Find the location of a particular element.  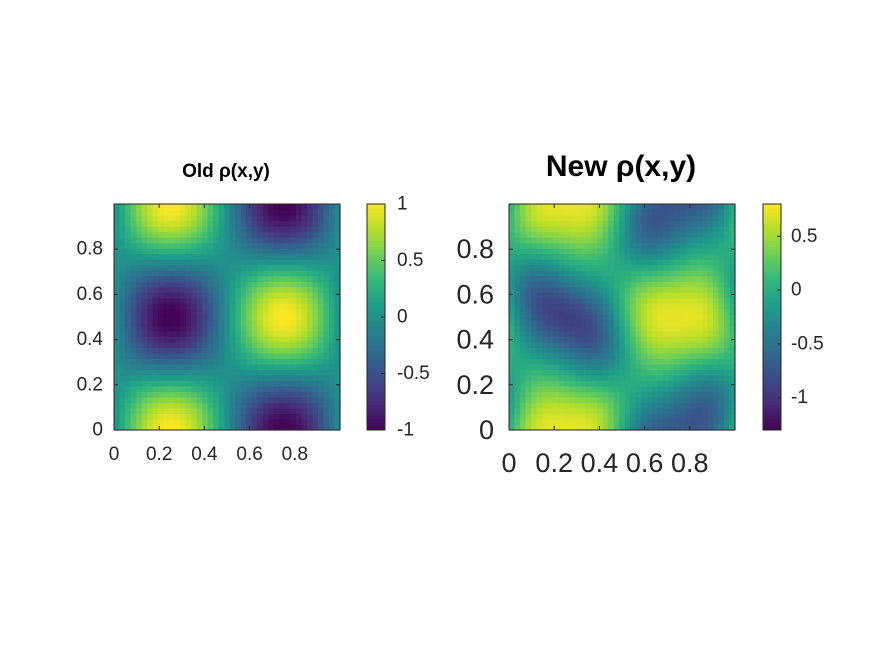

chart-title-new: New ρ(x,y) is located at coordinates (621, 166).